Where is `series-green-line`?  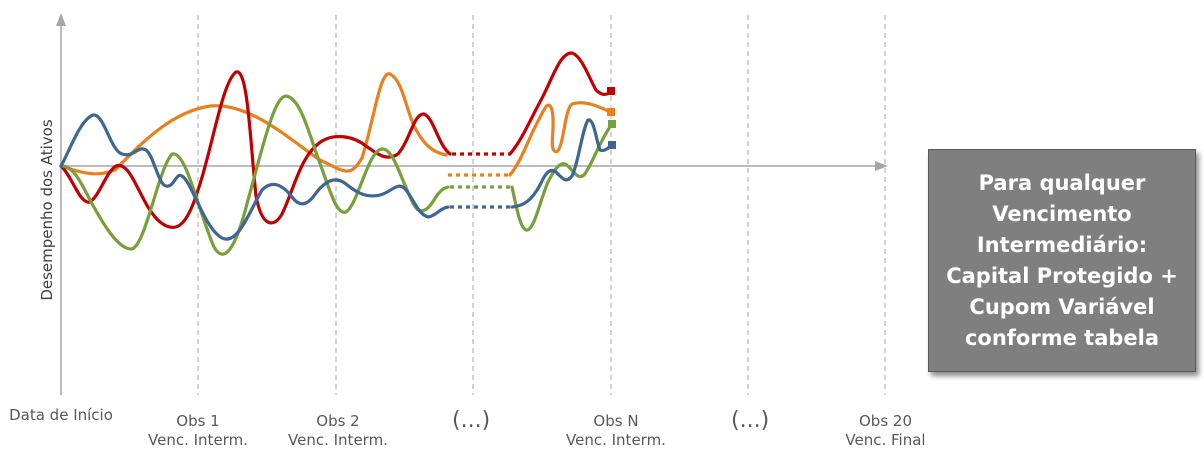 series-green-line is located at coordinates (254, 175).